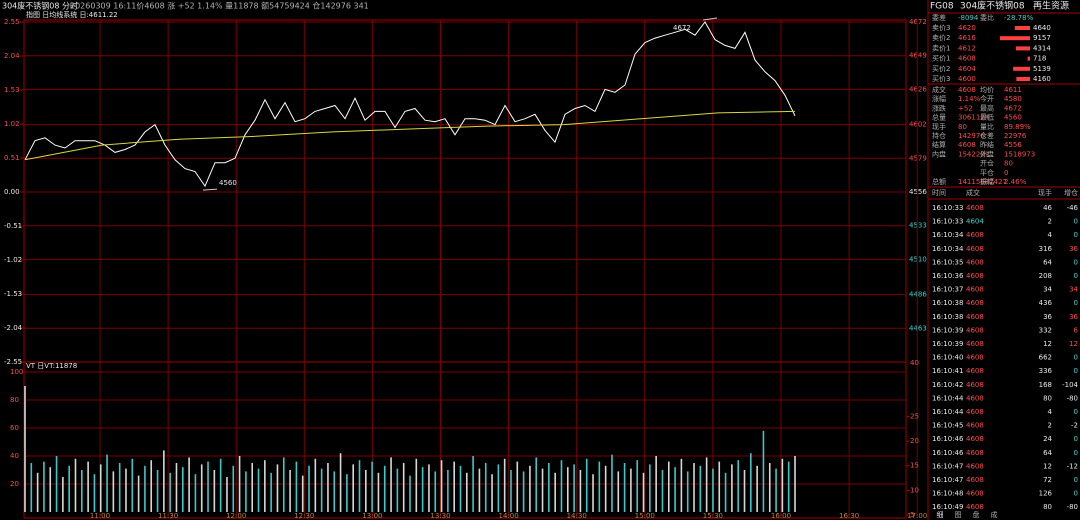 The height and width of the screenshot is (520, 1080). Describe the element at coordinates (976, 514) in the screenshot. I see `panel-tab: 盘` at that location.